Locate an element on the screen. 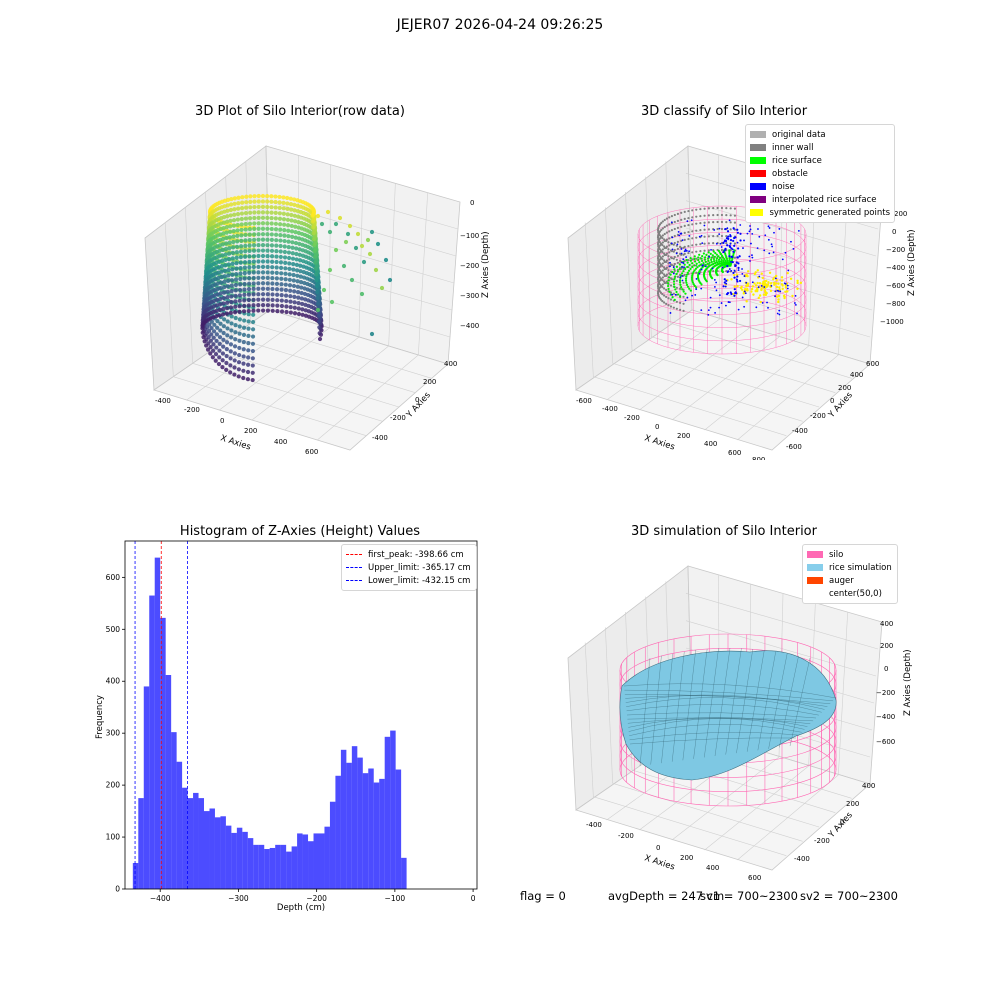 Image resolution: width=1000 pixels, height=1000 pixels. legend-item-lower-limit: Lower_limit: -432.15 cm is located at coordinates (409, 580).